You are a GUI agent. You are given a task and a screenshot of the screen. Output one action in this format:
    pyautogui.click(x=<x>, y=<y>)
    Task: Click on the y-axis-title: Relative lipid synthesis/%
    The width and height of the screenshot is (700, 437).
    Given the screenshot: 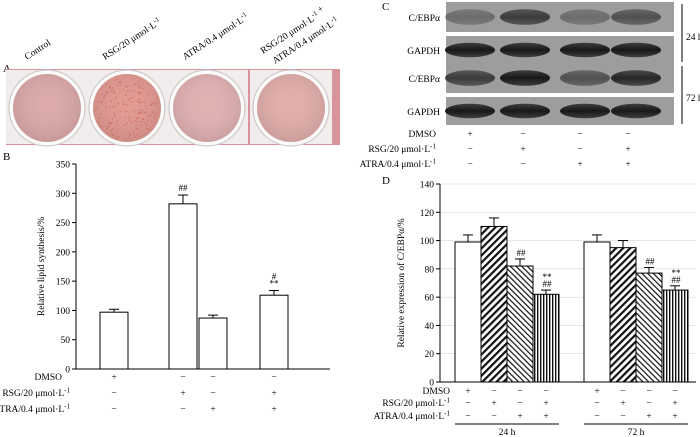 What is the action you would take?
    pyautogui.click(x=42, y=266)
    